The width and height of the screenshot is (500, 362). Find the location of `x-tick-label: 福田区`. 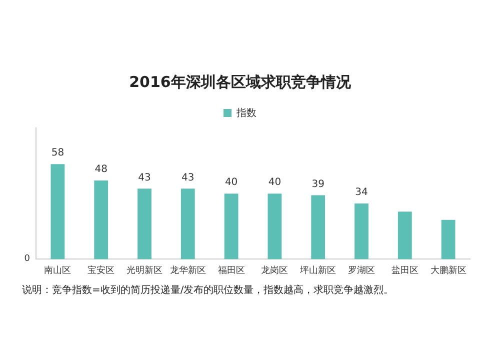

x-tick-label: 福田区 is located at coordinates (231, 270).